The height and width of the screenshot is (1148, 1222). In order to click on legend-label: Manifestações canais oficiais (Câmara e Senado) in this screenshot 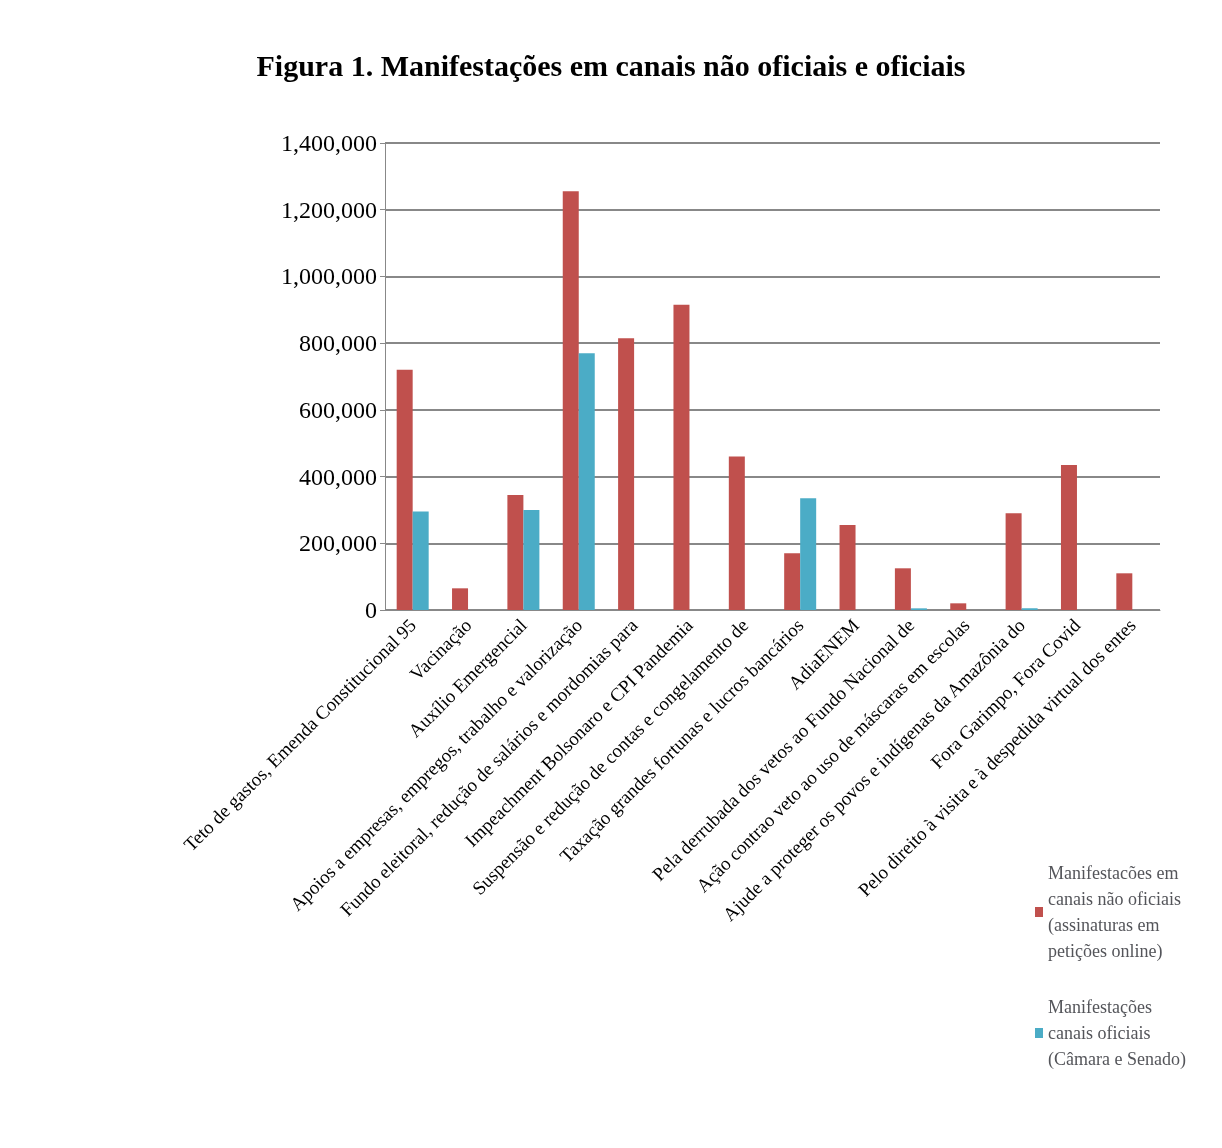, I will do `click(1117, 1033)`.